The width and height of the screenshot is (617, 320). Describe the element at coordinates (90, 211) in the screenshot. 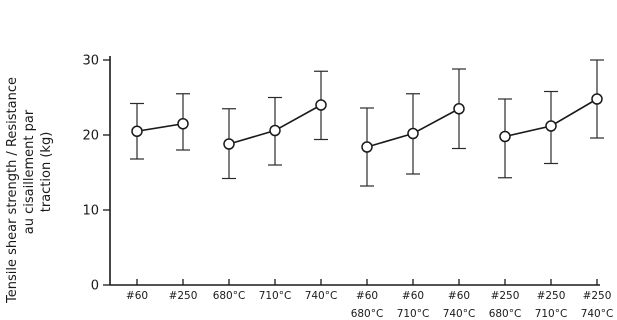

I see `y-tick-label: 10` at that location.